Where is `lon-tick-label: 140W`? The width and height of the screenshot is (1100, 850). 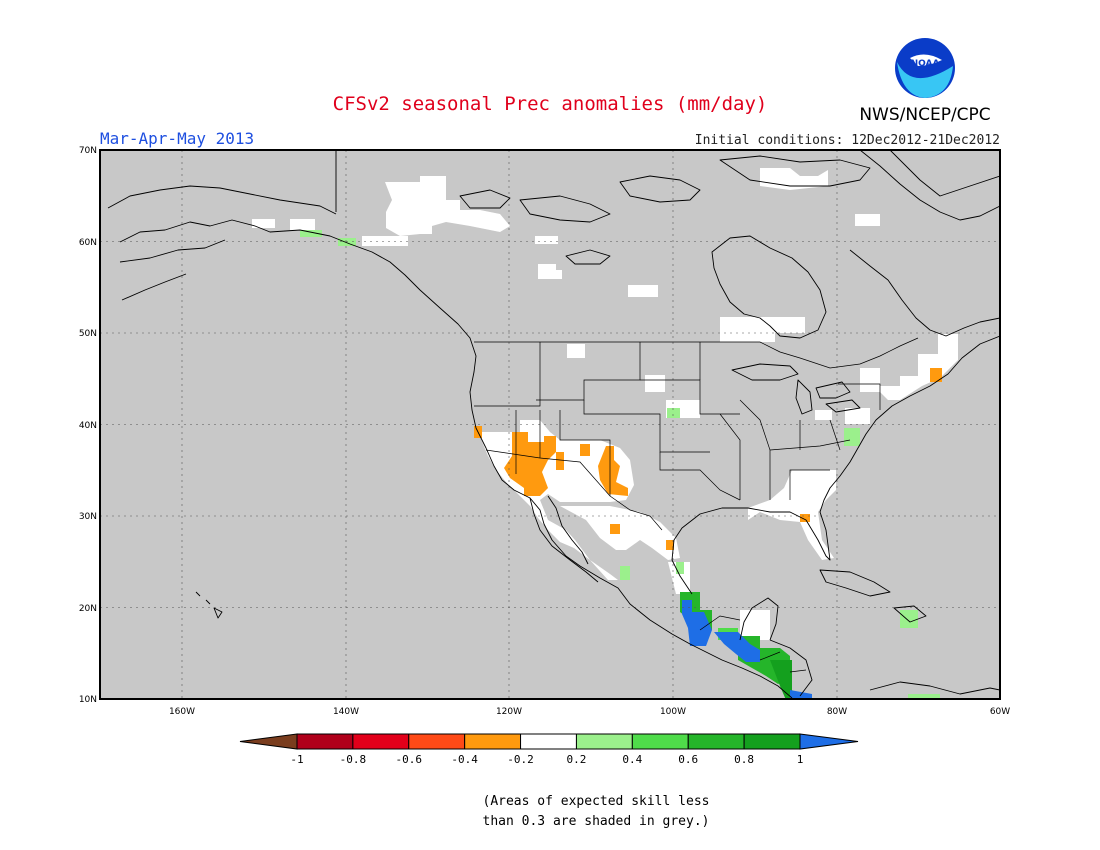 lon-tick-label: 140W is located at coordinates (346, 712).